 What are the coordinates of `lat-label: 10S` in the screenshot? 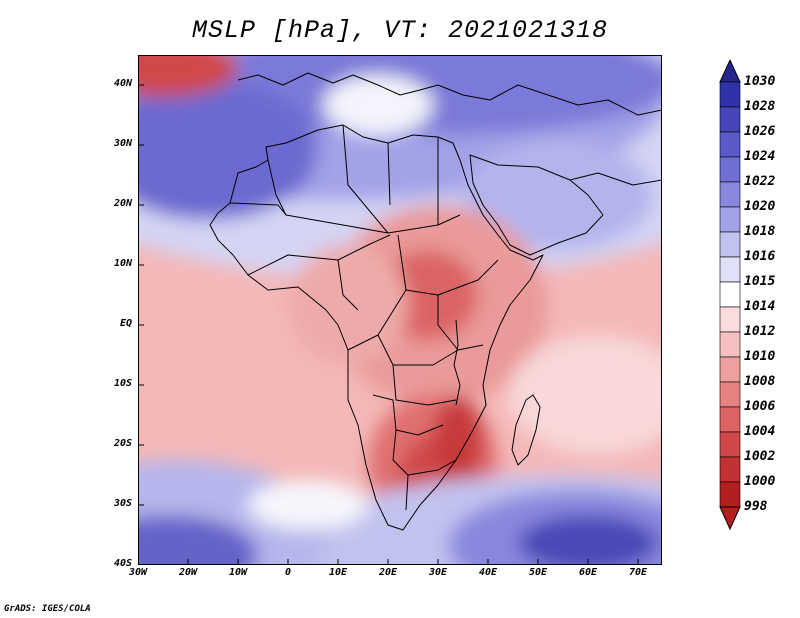 It's located at (122, 383).